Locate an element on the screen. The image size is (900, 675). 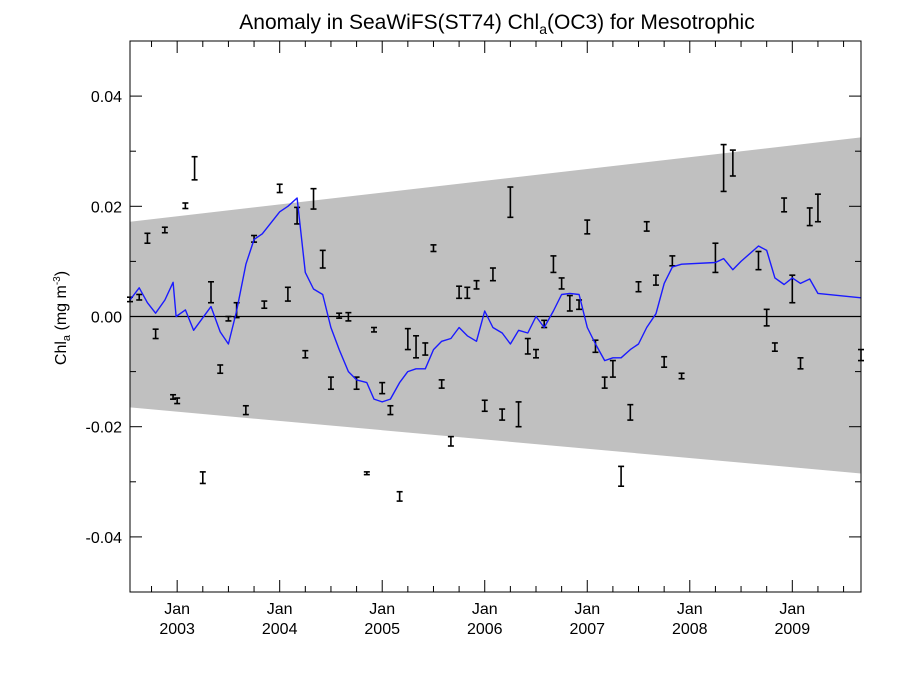
y-tick-label: 0.02 is located at coordinates (106, 207).